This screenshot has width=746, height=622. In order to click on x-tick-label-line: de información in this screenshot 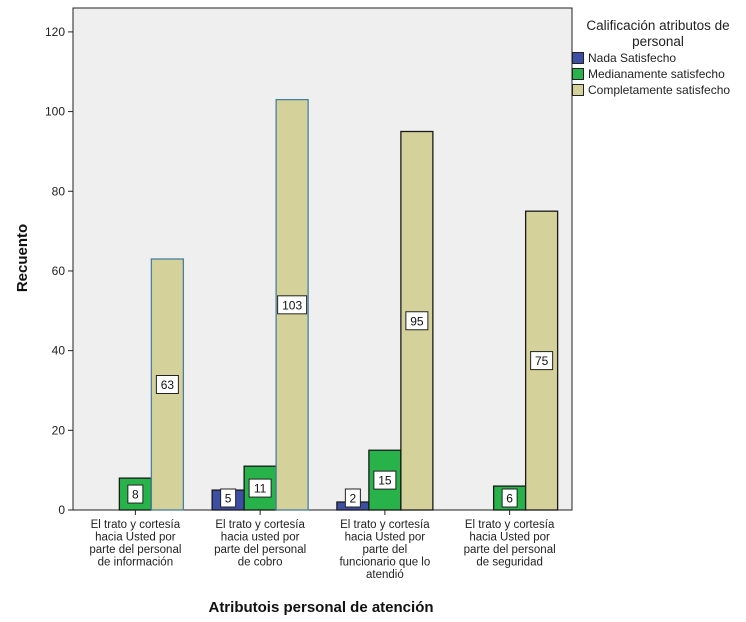, I will do `click(135, 563)`.